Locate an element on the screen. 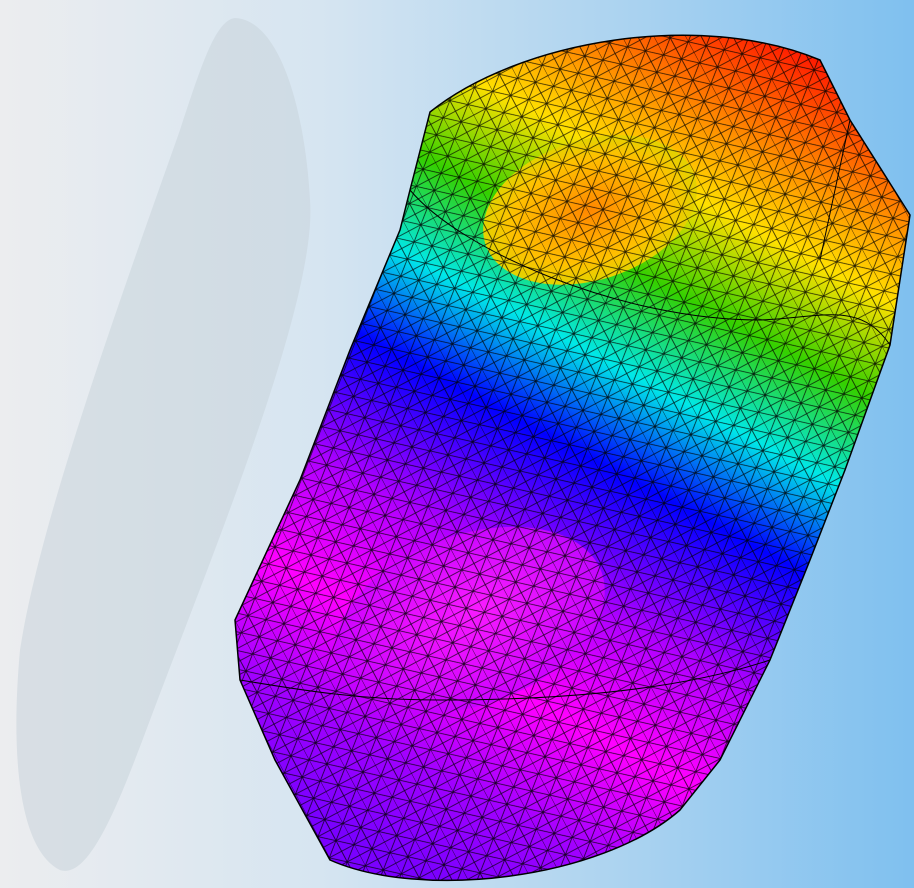  top-face-edge is located at coordinates (650, 267).